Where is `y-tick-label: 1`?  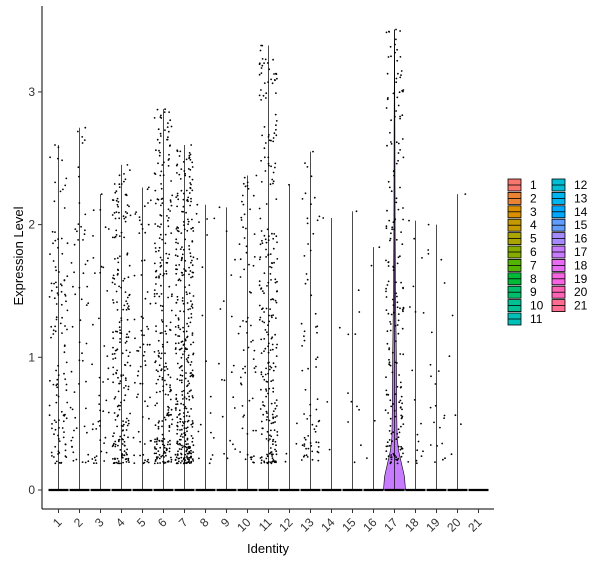 y-tick-label: 1 is located at coordinates (31, 357).